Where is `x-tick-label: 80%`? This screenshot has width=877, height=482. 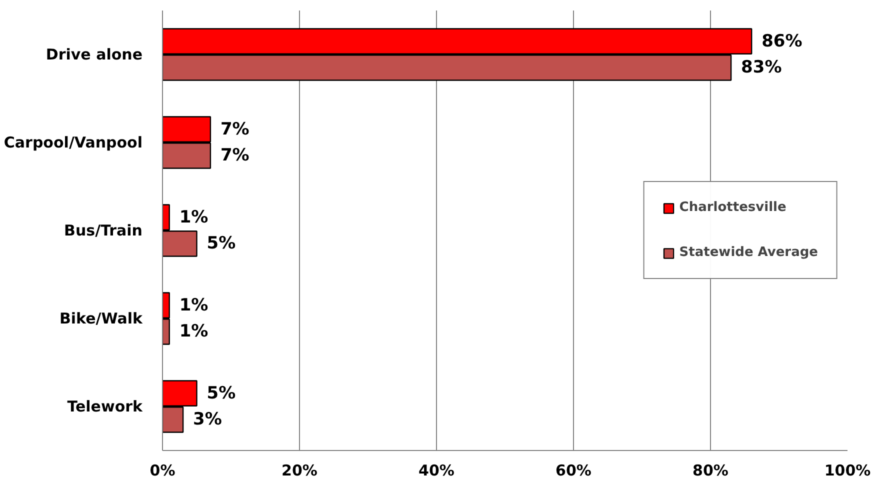
x-tick-label: 80% is located at coordinates (710, 471).